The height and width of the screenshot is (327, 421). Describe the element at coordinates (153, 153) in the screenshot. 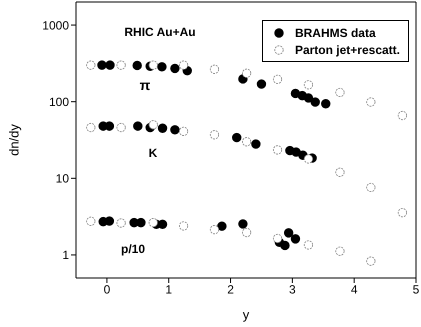

I see `annotation: K` at that location.